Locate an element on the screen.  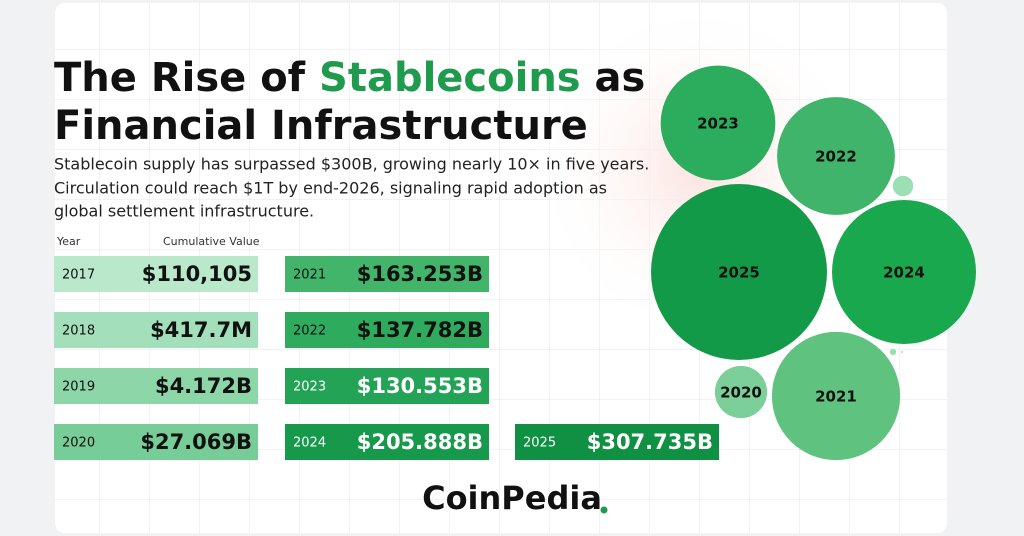
year-label: 2024 is located at coordinates (309, 443).